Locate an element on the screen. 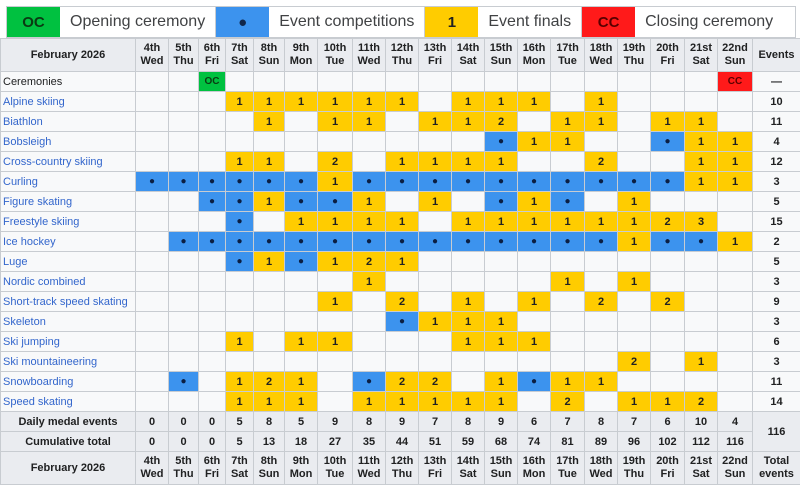 This screenshot has width=800, height=500. day-number: 18th is located at coordinates (601, 48).